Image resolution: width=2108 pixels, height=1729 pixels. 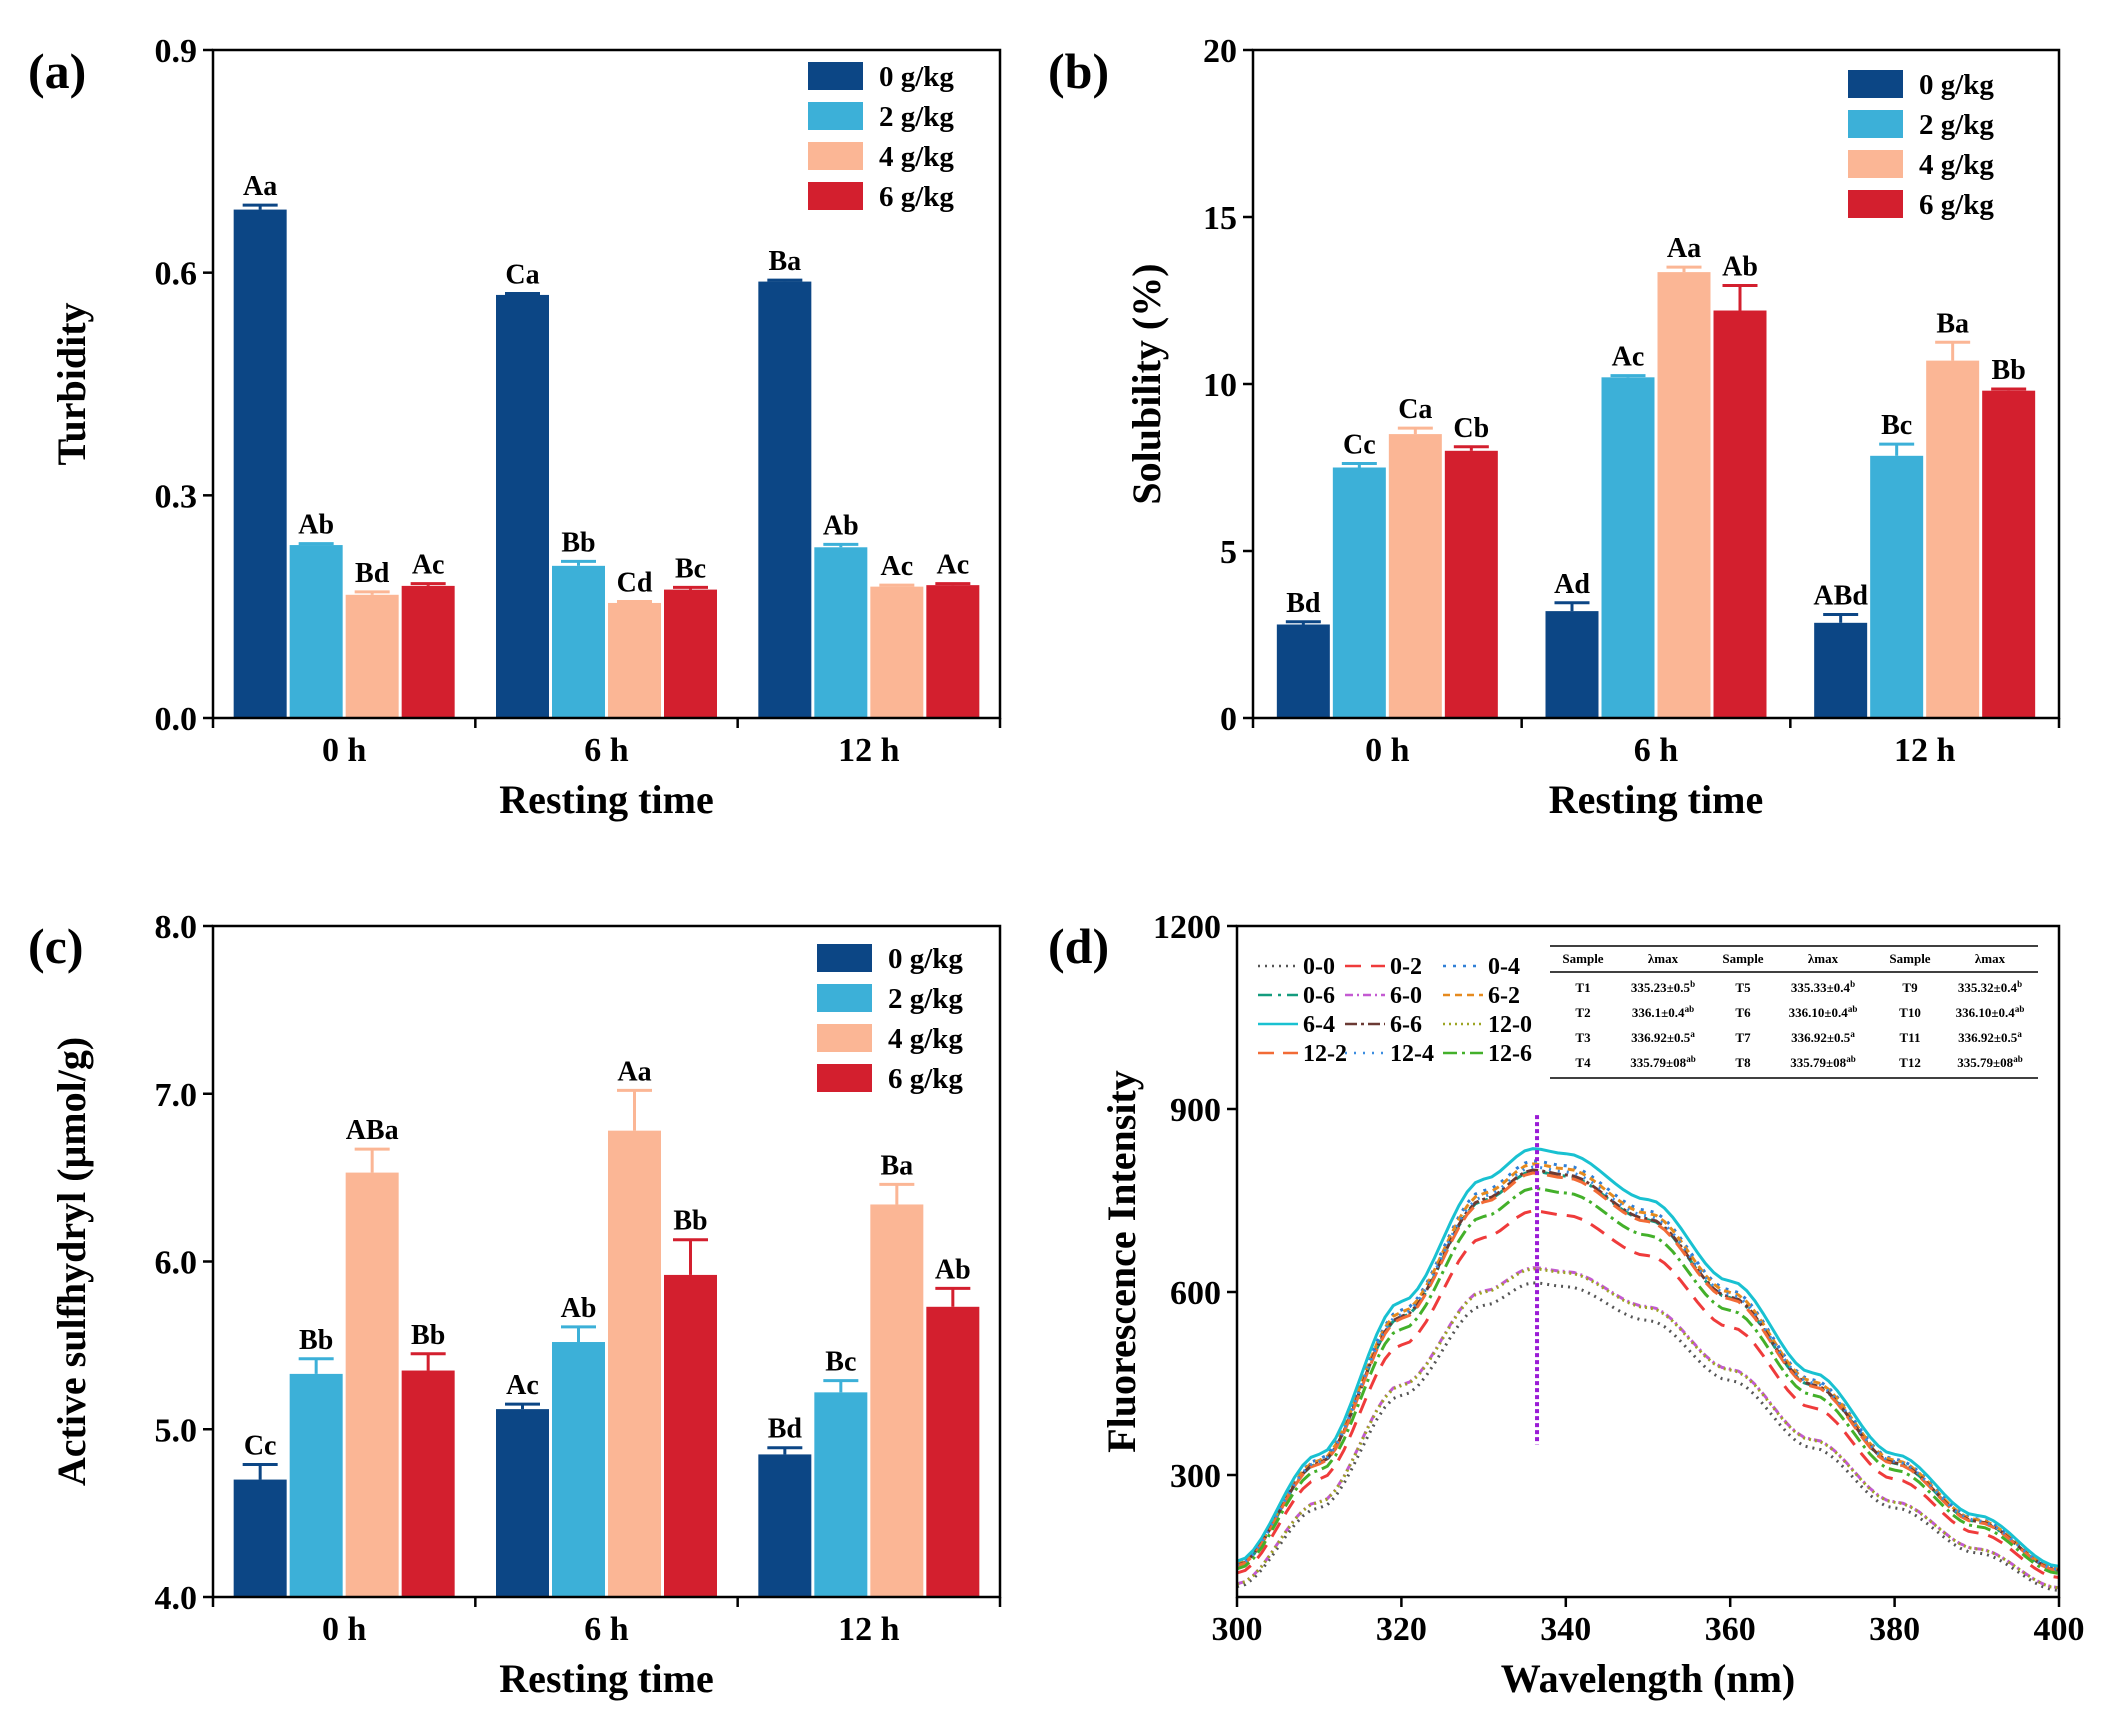 What do you see at coordinates (1195, 1476) in the screenshot?
I see `y-tick-label: 300` at bounding box center [1195, 1476].